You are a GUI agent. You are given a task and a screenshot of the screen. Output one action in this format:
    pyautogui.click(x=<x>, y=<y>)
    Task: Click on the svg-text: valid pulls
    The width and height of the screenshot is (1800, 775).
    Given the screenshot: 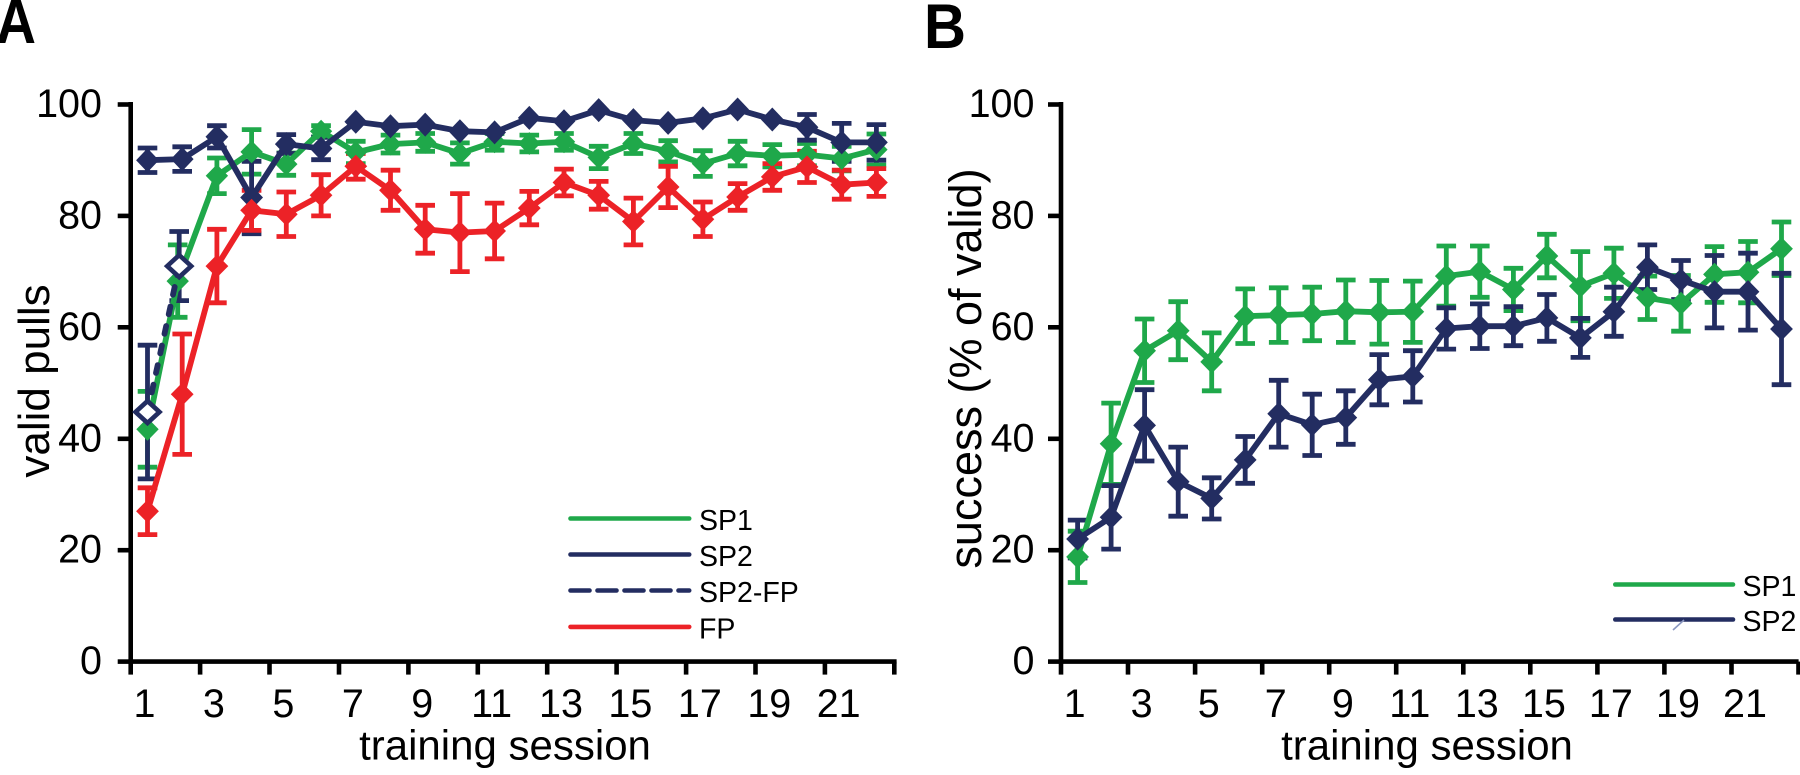 What is the action you would take?
    pyautogui.click(x=34, y=380)
    